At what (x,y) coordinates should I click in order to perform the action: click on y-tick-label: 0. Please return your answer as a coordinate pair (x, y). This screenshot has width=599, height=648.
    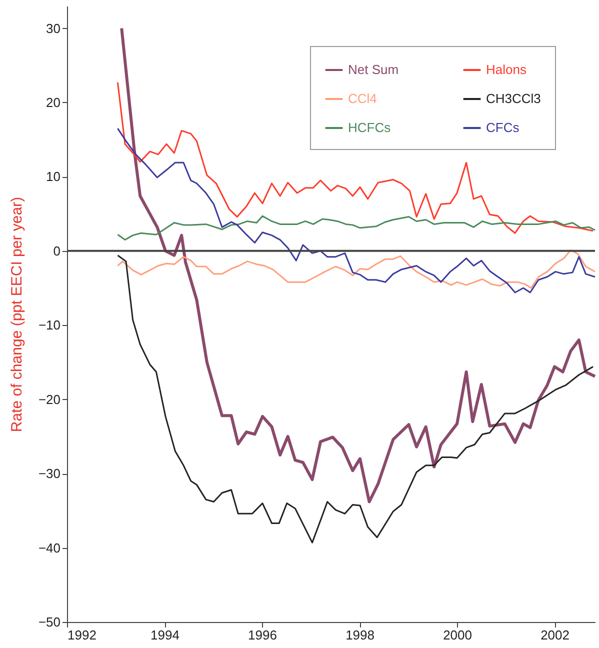
    Looking at the image, I should click on (56, 250).